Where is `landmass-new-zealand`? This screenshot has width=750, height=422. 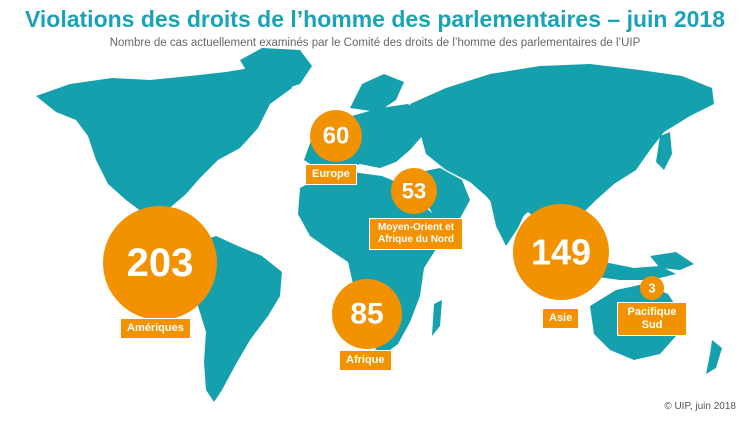
landmass-new-zealand is located at coordinates (714, 357).